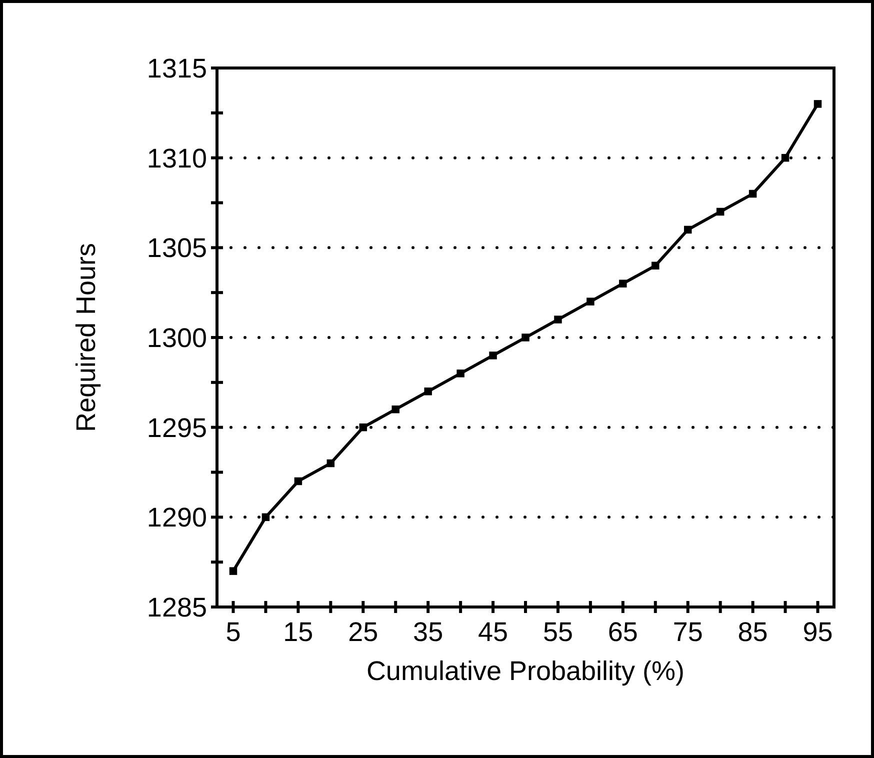 The width and height of the screenshot is (874, 758). What do you see at coordinates (557, 632) in the screenshot?
I see `x-tick-label: 55` at bounding box center [557, 632].